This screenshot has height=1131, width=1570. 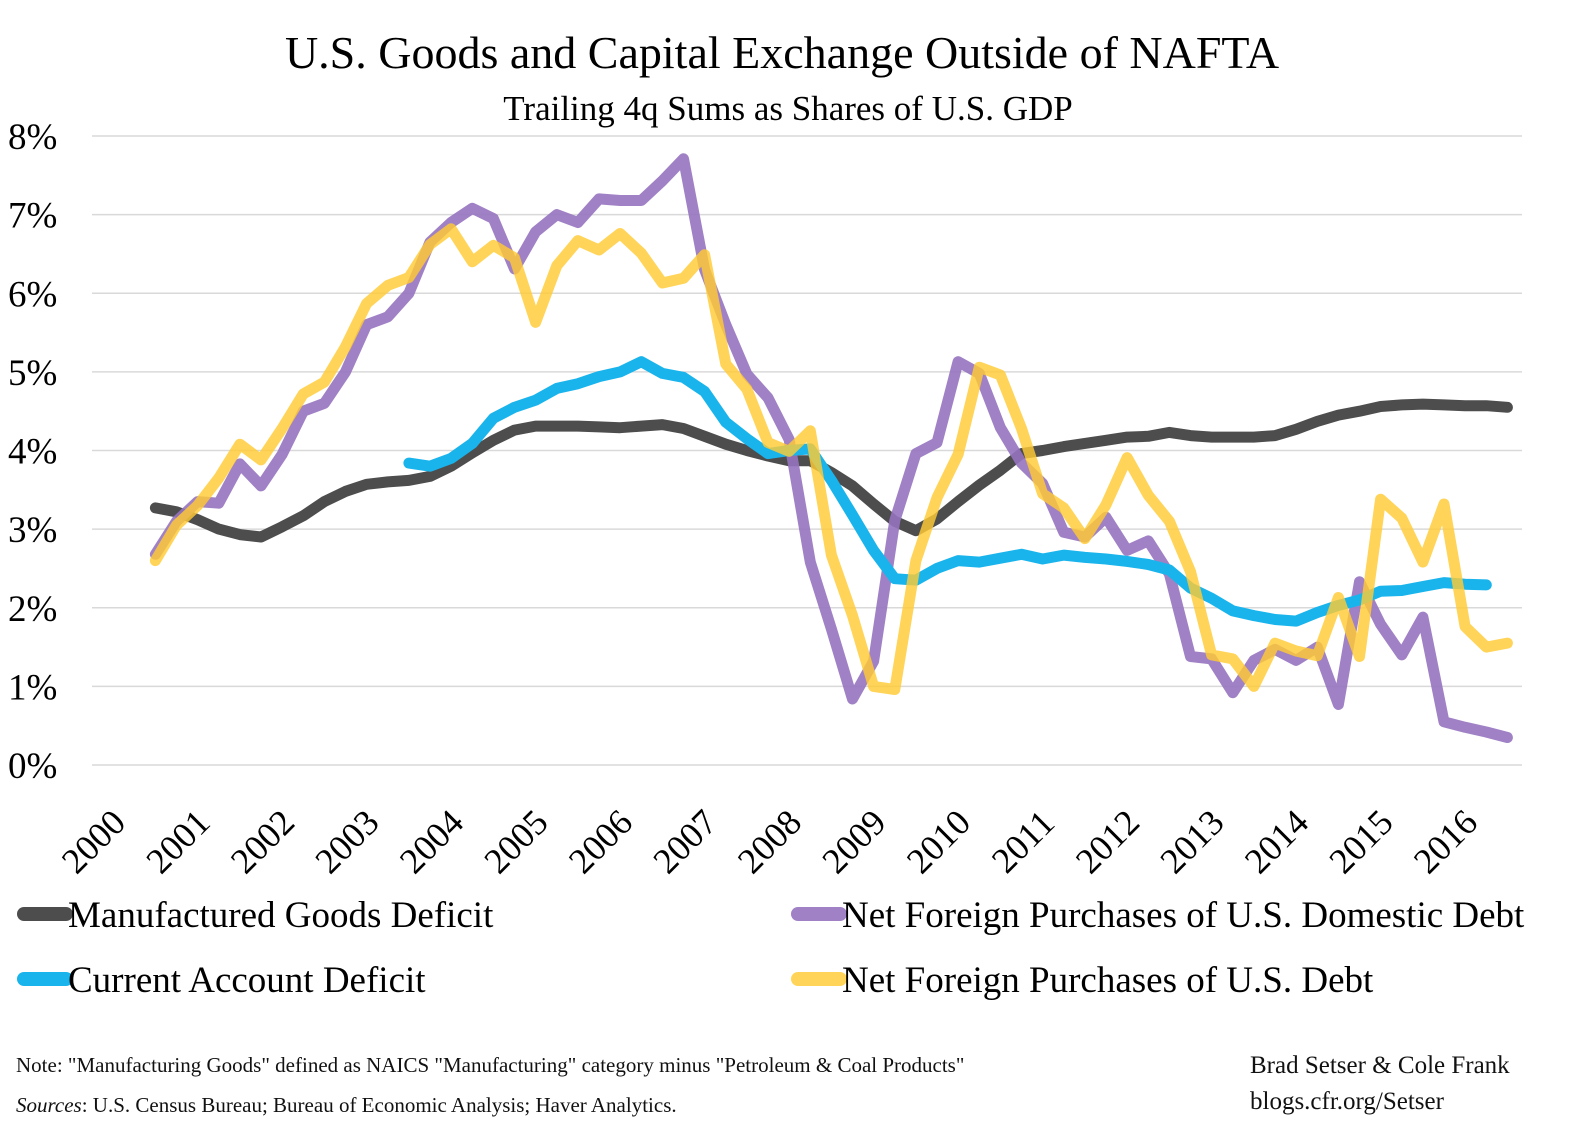 What do you see at coordinates (515, 841) in the screenshot?
I see `x-tick-label: 2005` at bounding box center [515, 841].